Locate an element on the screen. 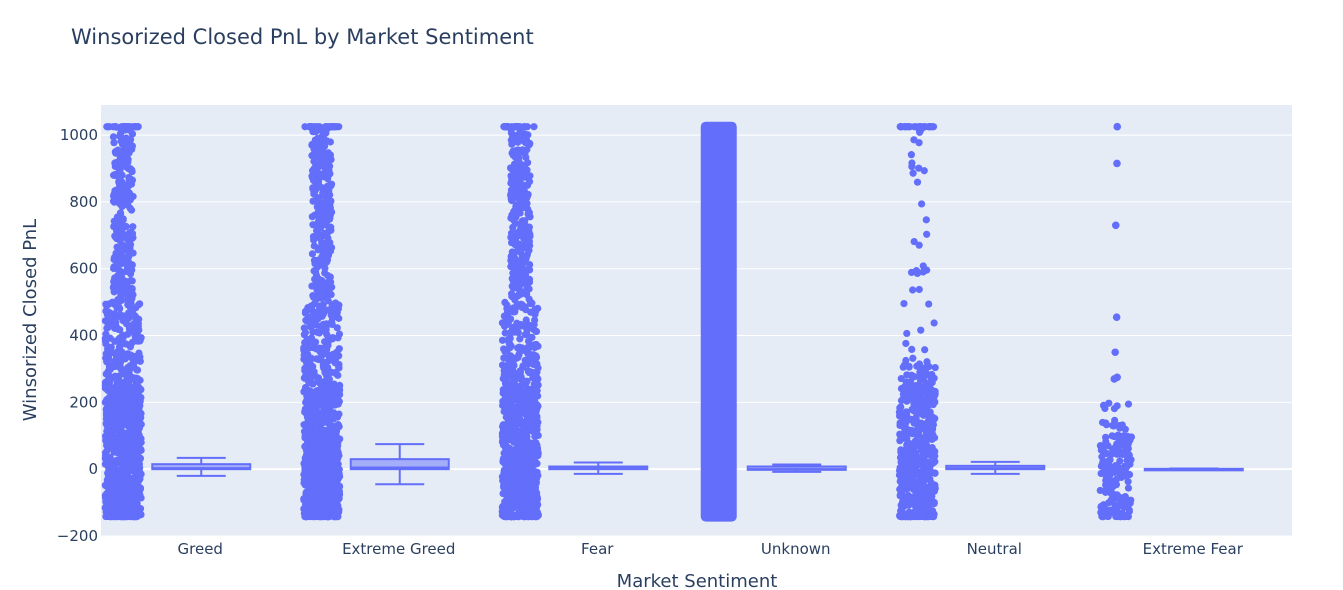  series-greed is located at coordinates (176, 322).